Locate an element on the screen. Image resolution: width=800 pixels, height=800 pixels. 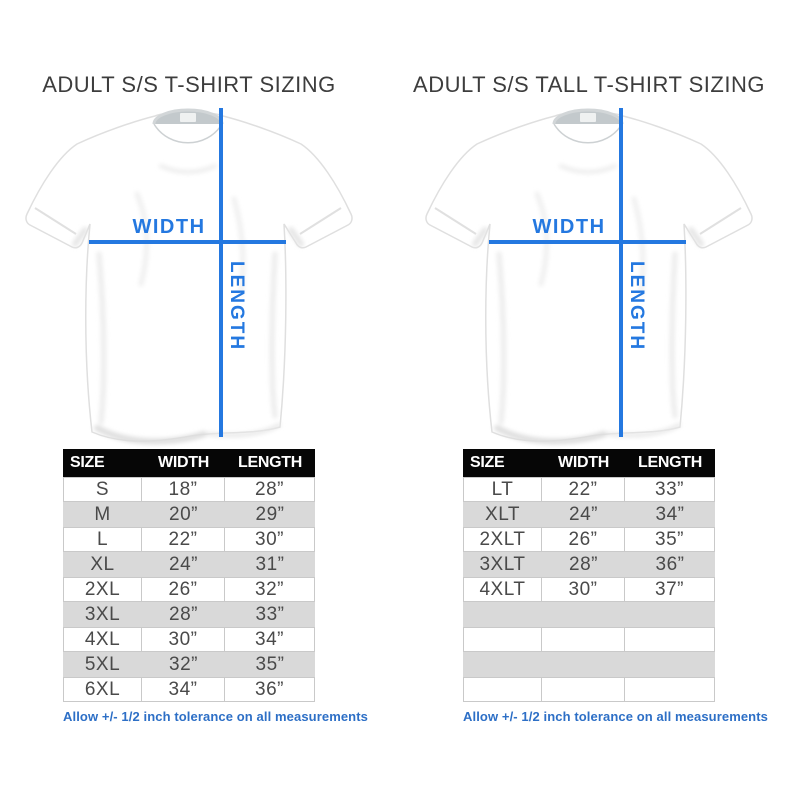
size-cell: XLT is located at coordinates (502, 514).